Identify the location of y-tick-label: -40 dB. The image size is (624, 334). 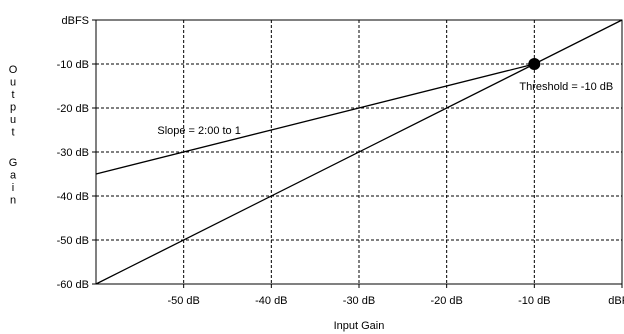
(73, 197).